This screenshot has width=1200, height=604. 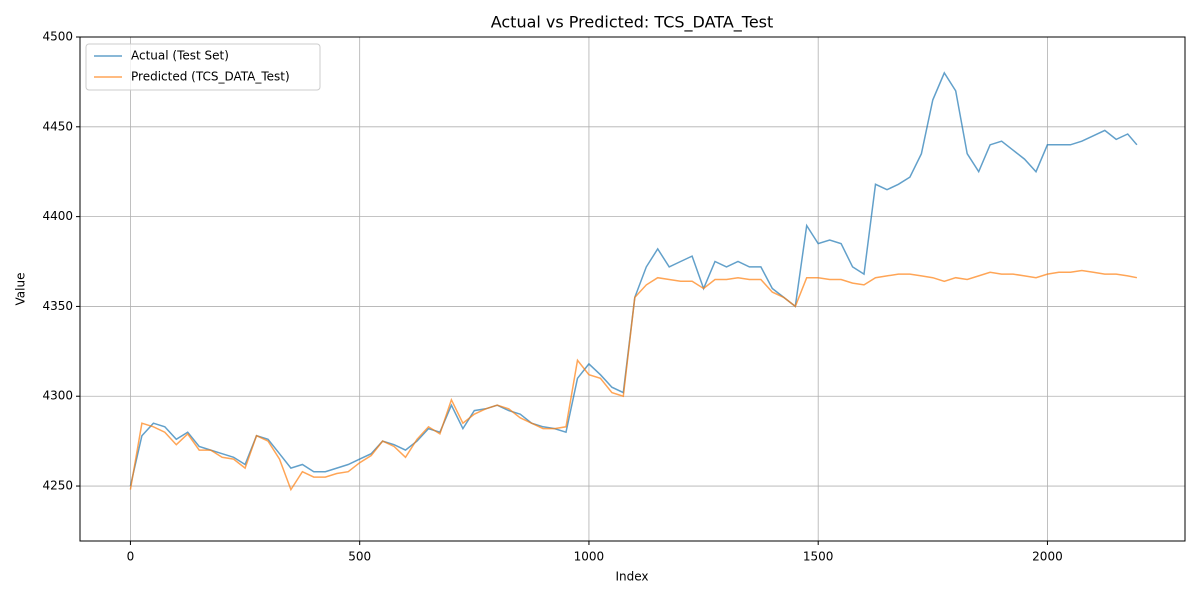 What do you see at coordinates (57, 37) in the screenshot?
I see `y-tick-label: 4500` at bounding box center [57, 37].